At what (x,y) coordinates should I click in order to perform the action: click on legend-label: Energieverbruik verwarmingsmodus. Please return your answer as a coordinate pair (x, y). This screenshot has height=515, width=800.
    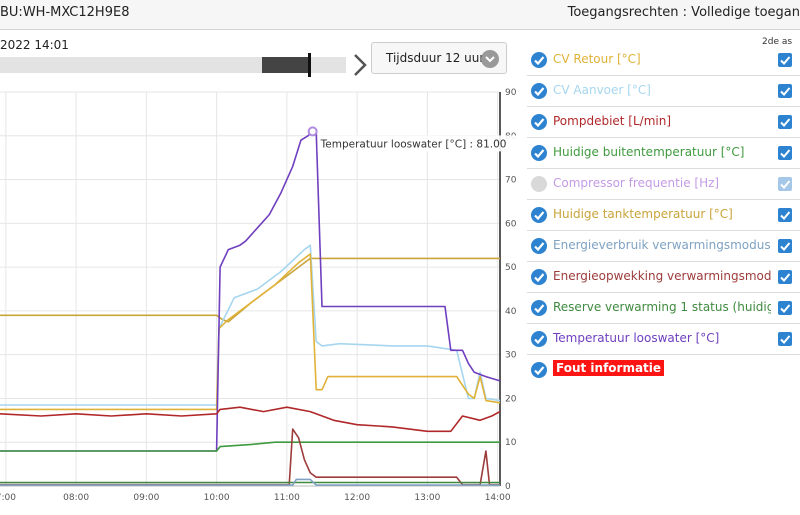
    Looking at the image, I should click on (662, 245).